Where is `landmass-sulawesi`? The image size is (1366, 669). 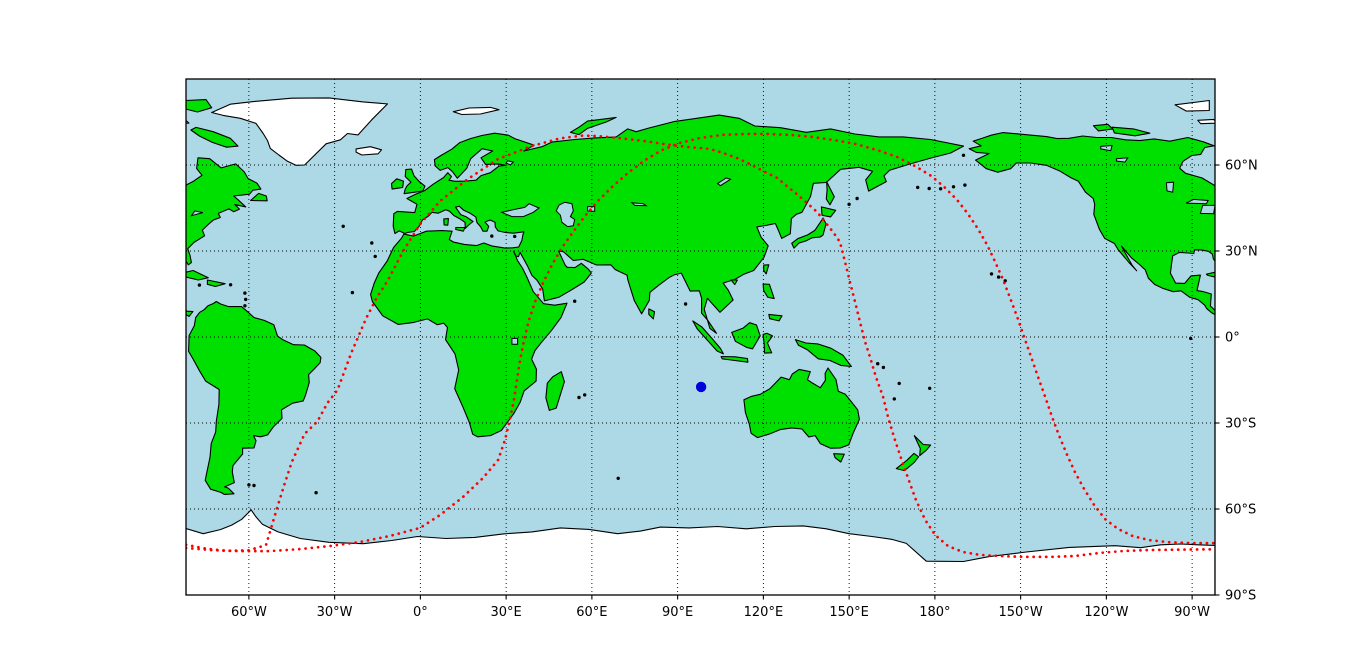
landmass-sulawesi is located at coordinates (768, 343).